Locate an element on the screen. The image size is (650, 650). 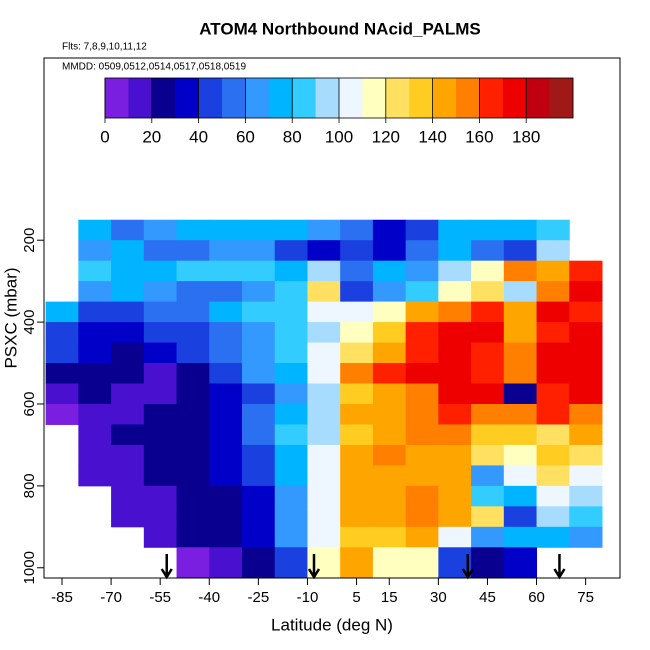
x-tick-label: -10 is located at coordinates (308, 597).